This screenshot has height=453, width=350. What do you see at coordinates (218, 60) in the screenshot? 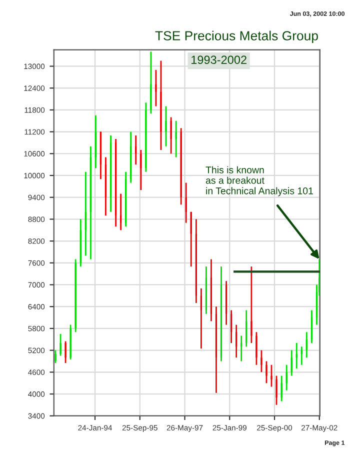
I see `chart-subtitle: 1993-2002` at bounding box center [218, 60].